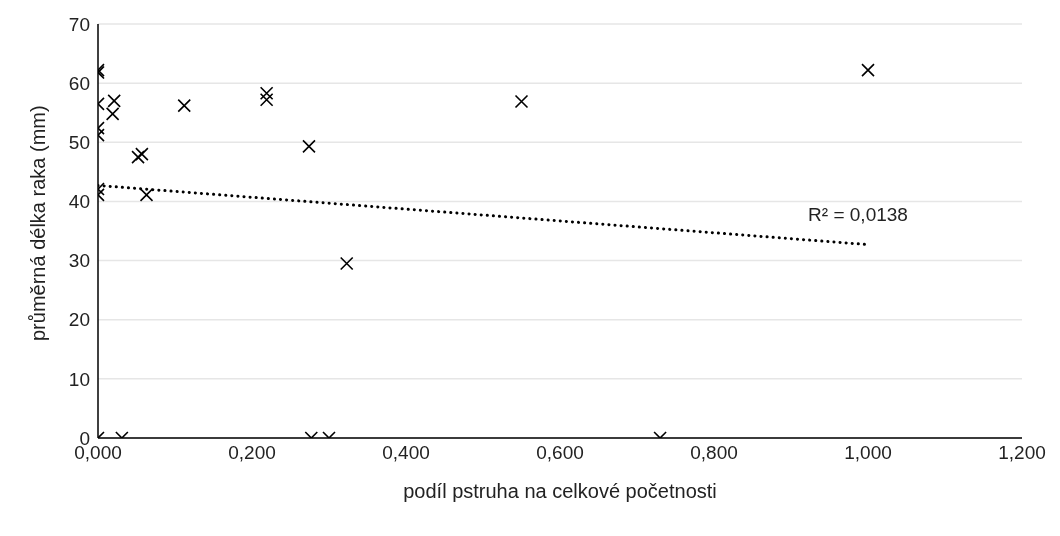 This screenshot has height=536, width=1060. What do you see at coordinates (406, 453) in the screenshot?
I see `x-tick-label: 0,400` at bounding box center [406, 453].